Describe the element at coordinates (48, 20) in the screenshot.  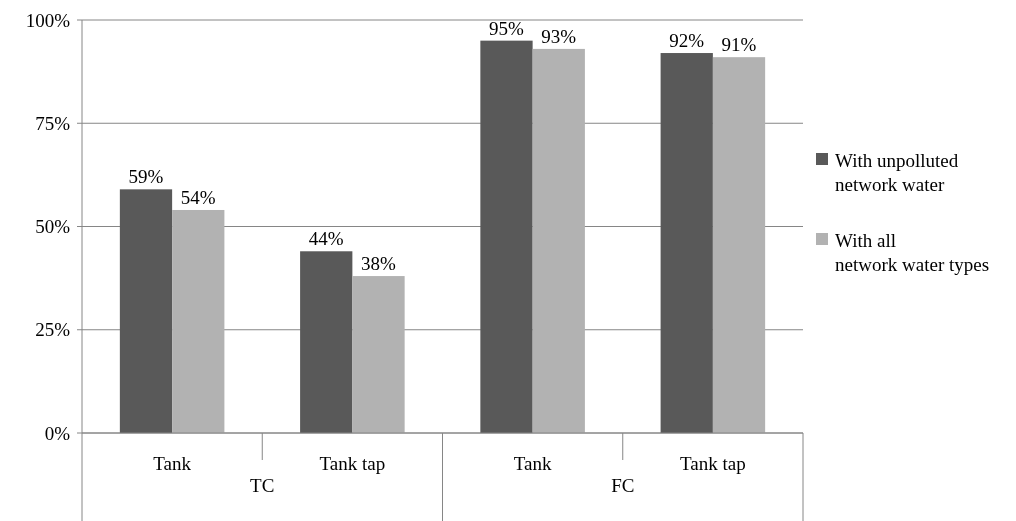
I see `y-tick-label: 100%` at that location.